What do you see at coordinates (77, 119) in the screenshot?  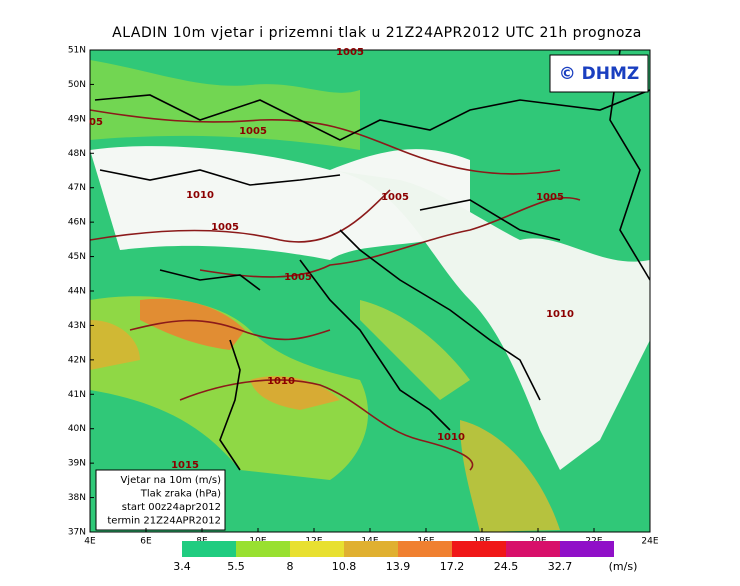 I see `lat-label: 49N` at bounding box center [77, 119].